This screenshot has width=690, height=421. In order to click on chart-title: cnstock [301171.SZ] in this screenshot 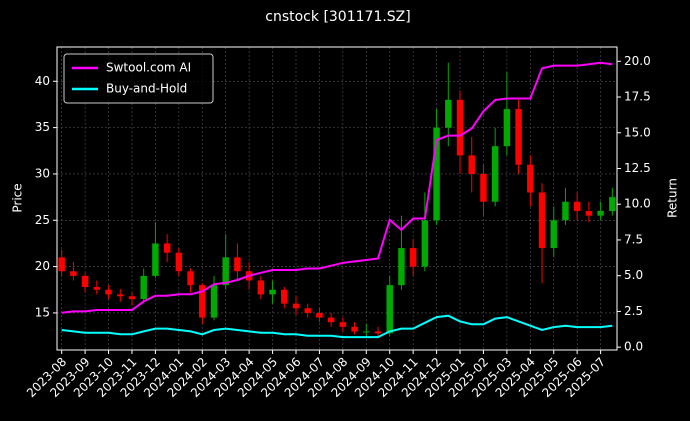, I will do `click(337, 17)`.